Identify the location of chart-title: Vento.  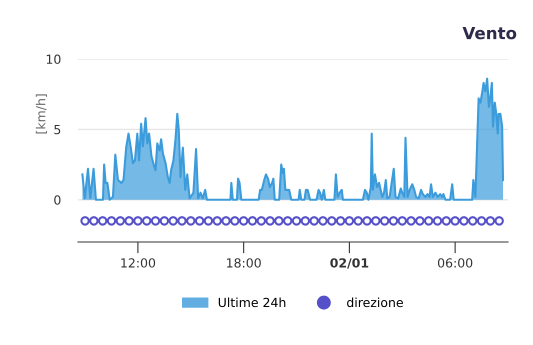
(489, 33).